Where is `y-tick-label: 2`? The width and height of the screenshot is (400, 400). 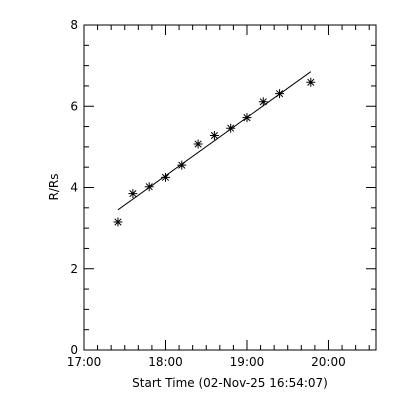
y-tick-label: 2 is located at coordinates (74, 269).